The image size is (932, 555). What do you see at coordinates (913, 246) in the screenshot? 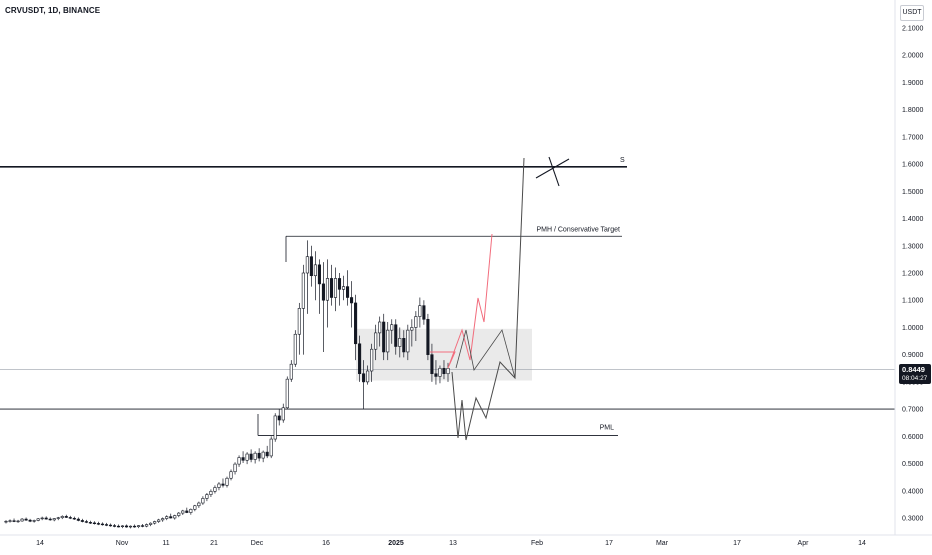
I see `price-tick-label: 1.3000` at bounding box center [913, 246].